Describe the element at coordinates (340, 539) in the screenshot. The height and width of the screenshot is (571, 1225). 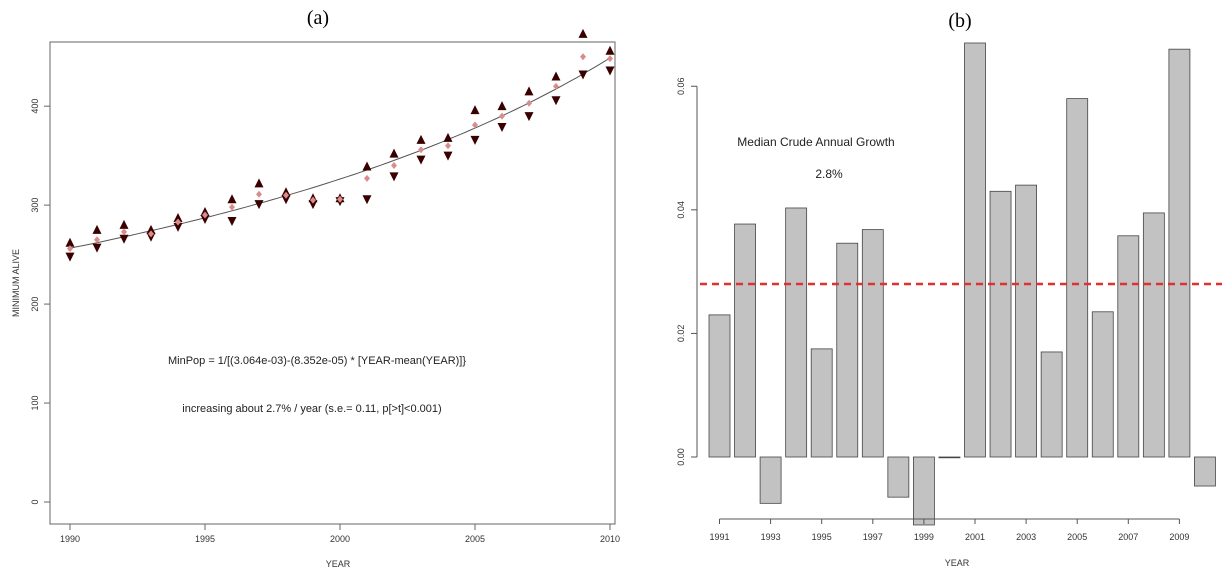
I see `chart-a-xtick-label: 2000` at that location.